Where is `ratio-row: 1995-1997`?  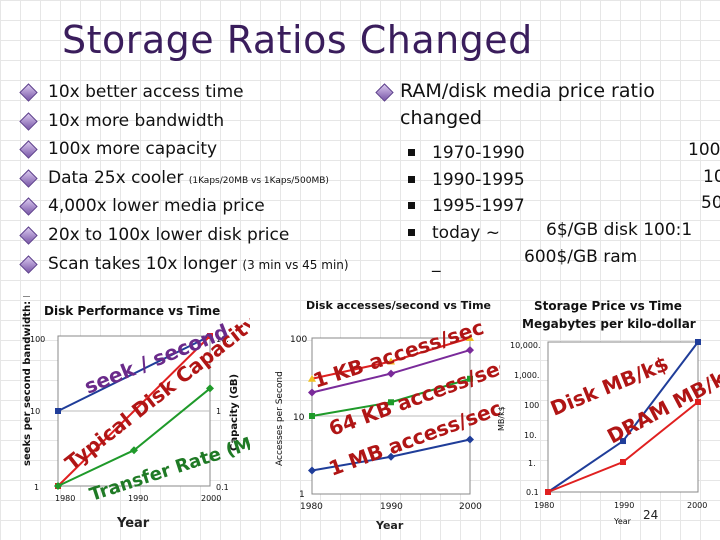 ratio-row: 1995-1997 is located at coordinates (466, 206).